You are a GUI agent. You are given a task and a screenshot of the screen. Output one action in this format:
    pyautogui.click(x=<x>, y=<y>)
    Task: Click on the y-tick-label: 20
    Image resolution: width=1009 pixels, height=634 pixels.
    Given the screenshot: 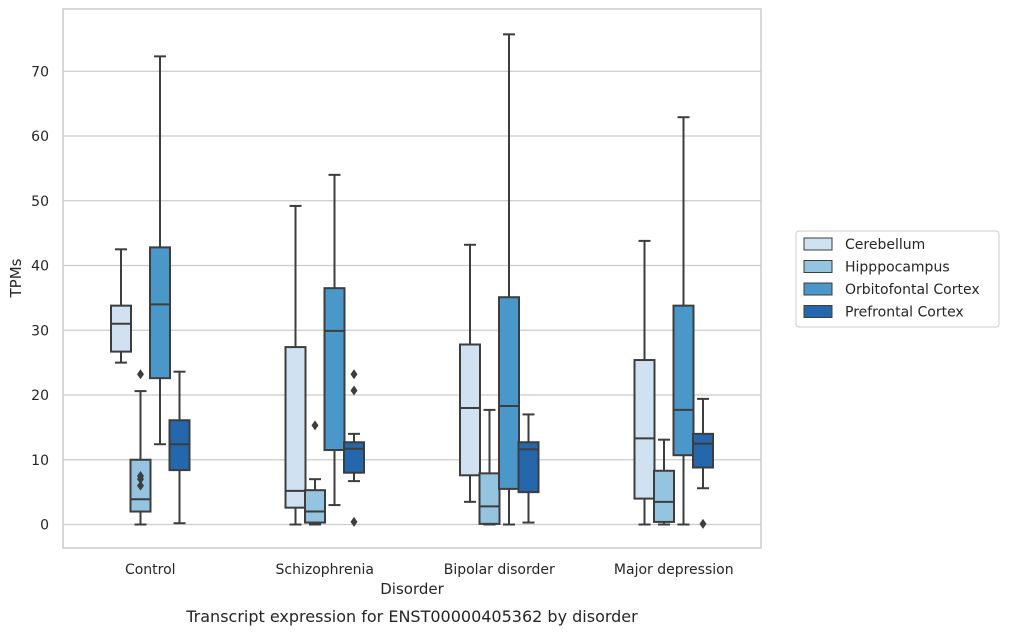 What is the action you would take?
    pyautogui.click(x=40, y=396)
    